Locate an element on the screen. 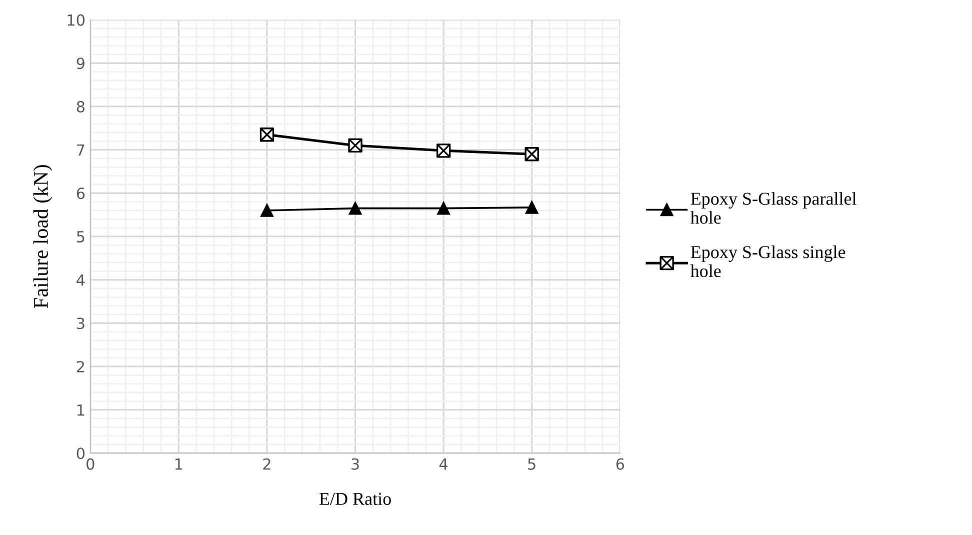 Image resolution: width=972 pixels, height=535 pixels. legend-label: Epoxy S-Glass single hole is located at coordinates (768, 262).